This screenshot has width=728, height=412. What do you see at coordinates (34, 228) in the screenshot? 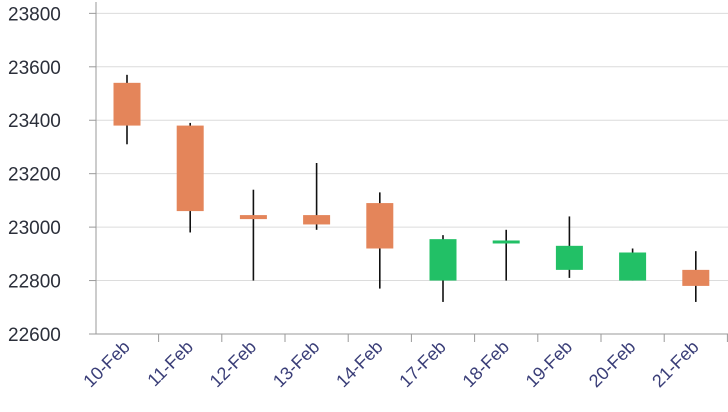
I see `y-tick-label-23000: 23000` at bounding box center [34, 228].